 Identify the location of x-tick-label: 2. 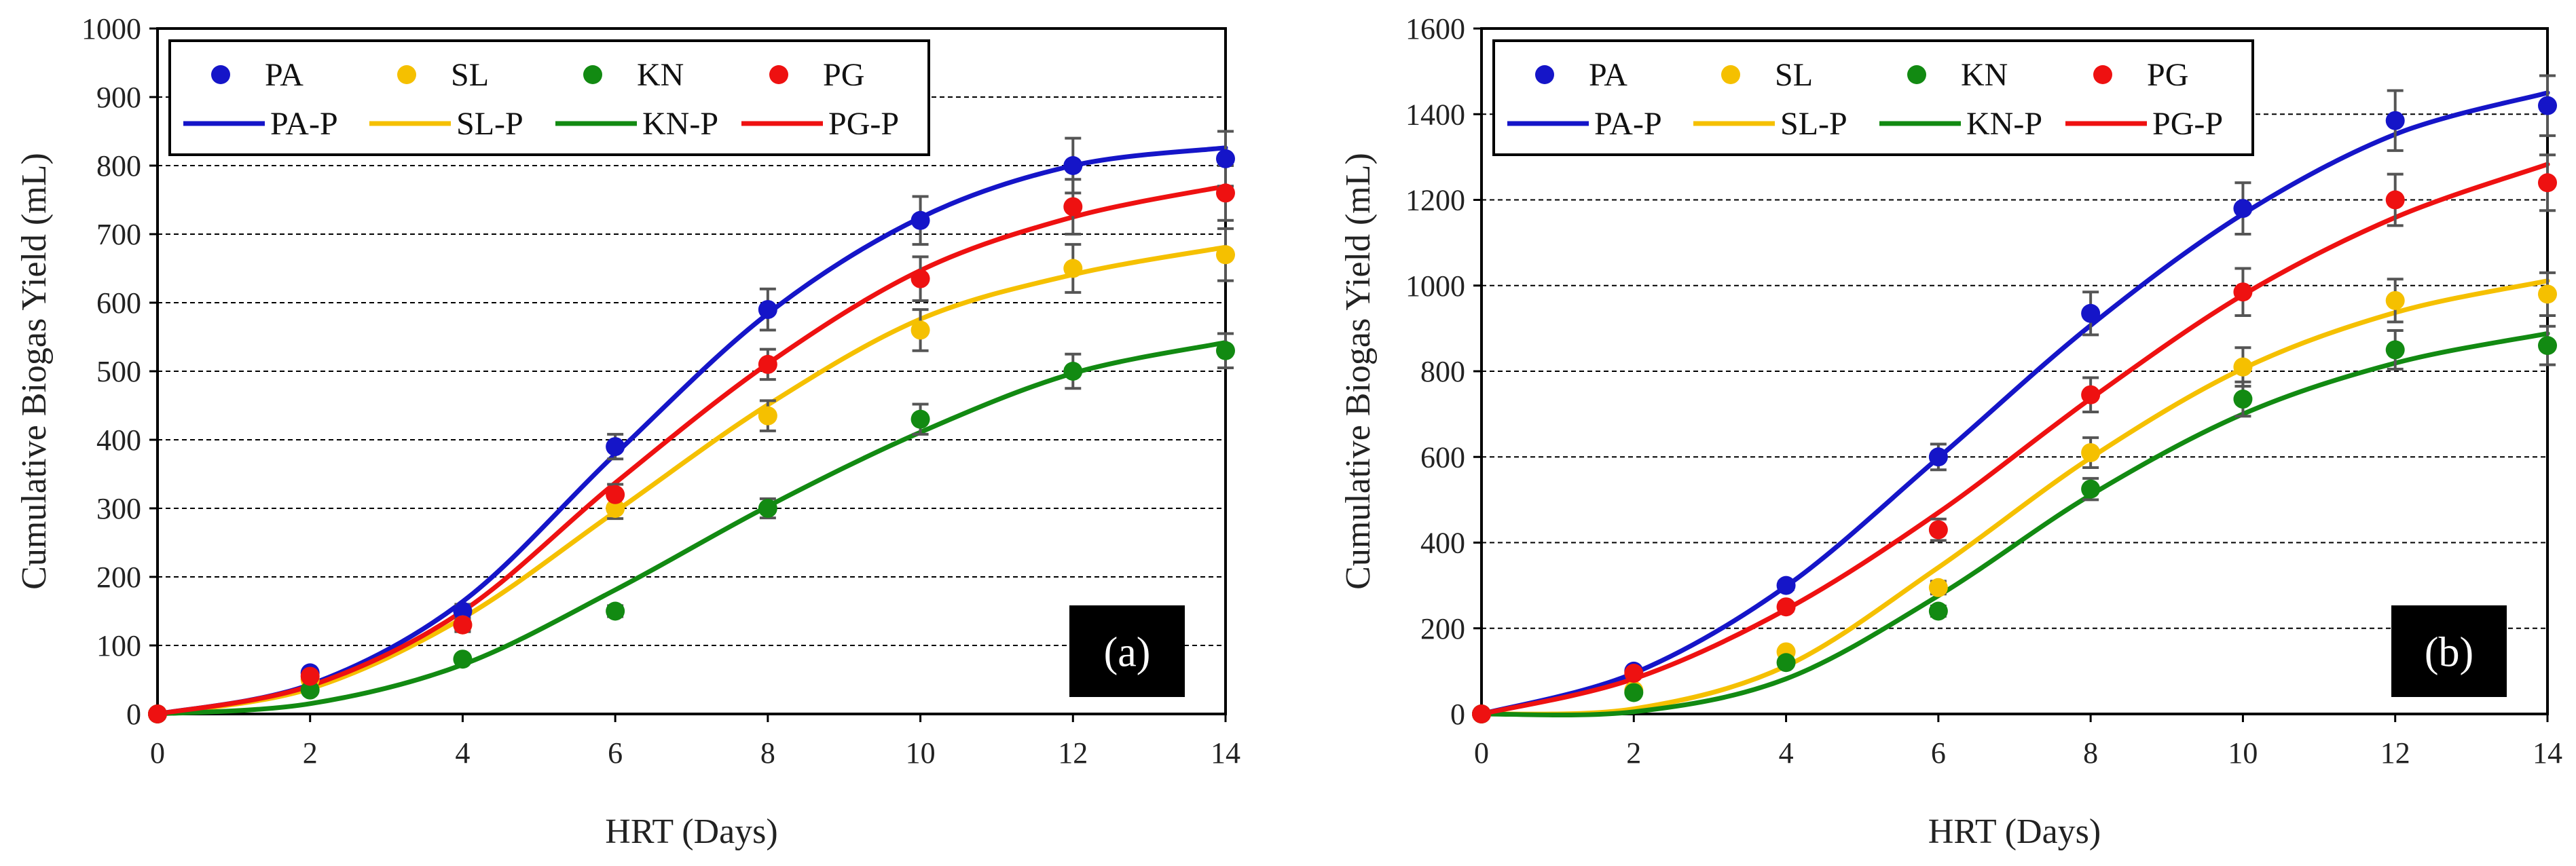
(310, 753).